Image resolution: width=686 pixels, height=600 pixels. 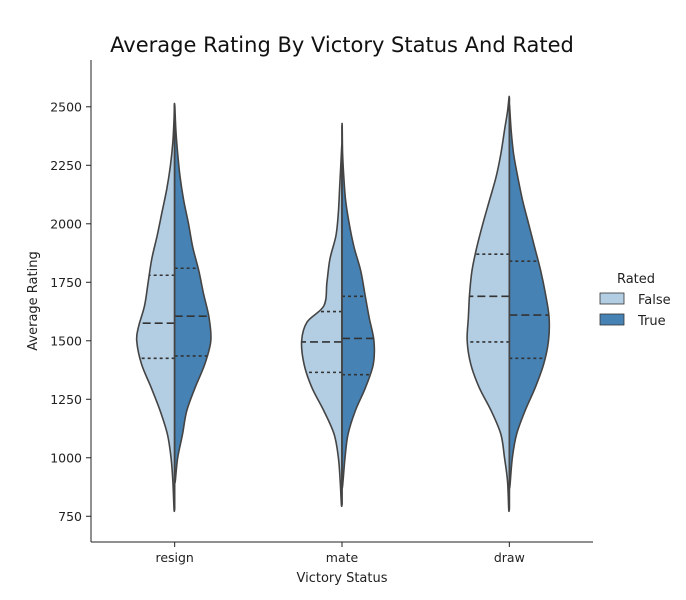 What do you see at coordinates (66, 457) in the screenshot?
I see `y-tick-label: 1000` at bounding box center [66, 457].